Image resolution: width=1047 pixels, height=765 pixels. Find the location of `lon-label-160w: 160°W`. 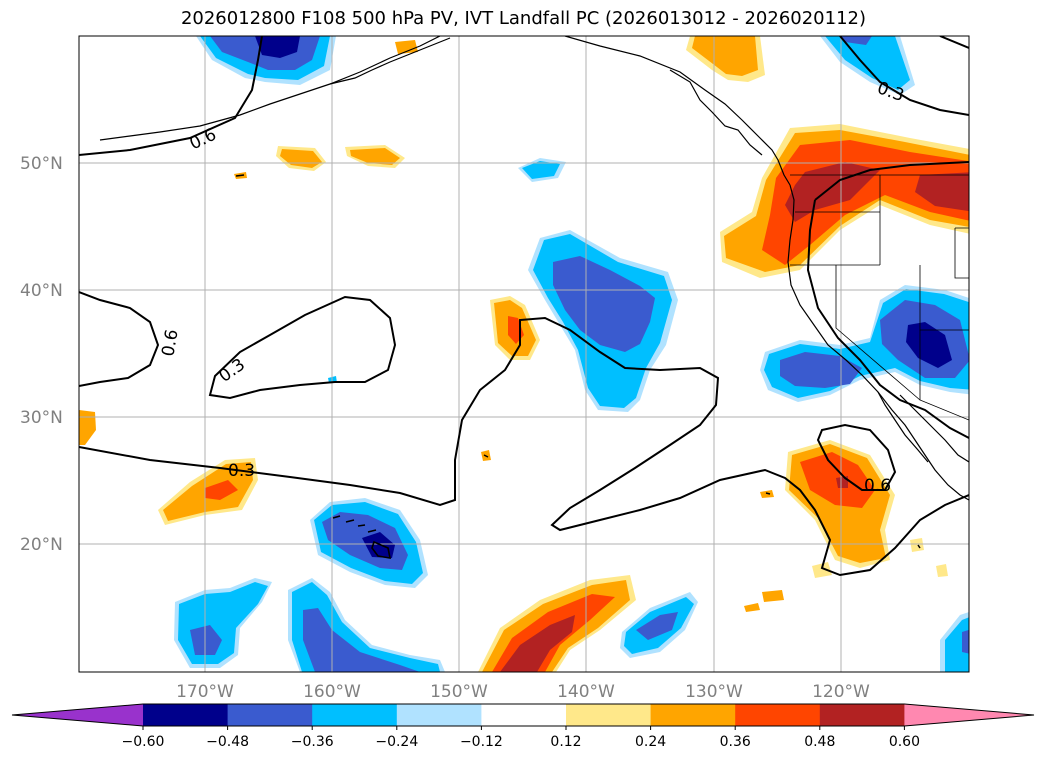

lon-label-160w: 160°W is located at coordinates (332, 692).